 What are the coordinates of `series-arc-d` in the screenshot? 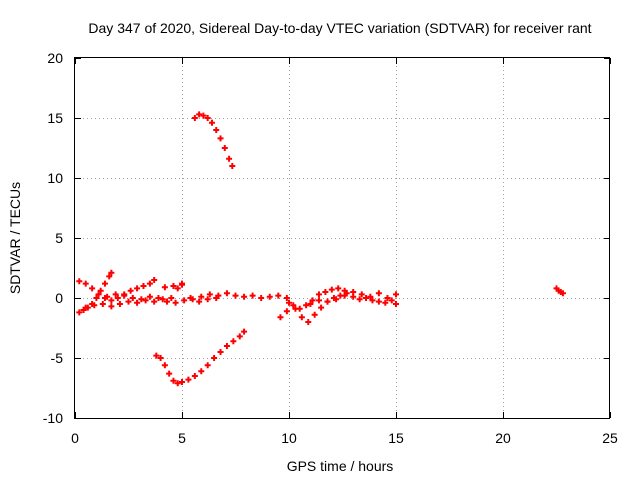 It's located at (197, 298).